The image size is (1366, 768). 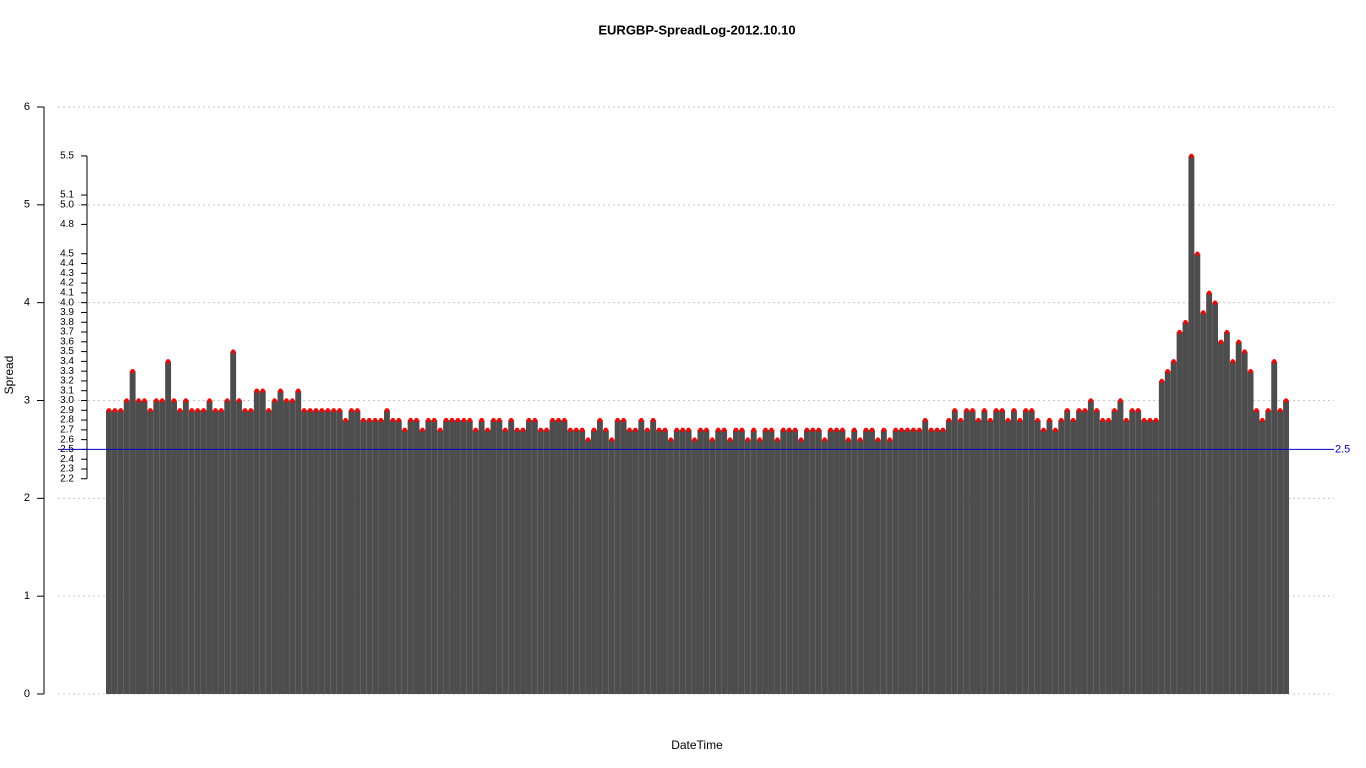 I want to click on y2-tick-label: 4.3, so click(x=67, y=273).